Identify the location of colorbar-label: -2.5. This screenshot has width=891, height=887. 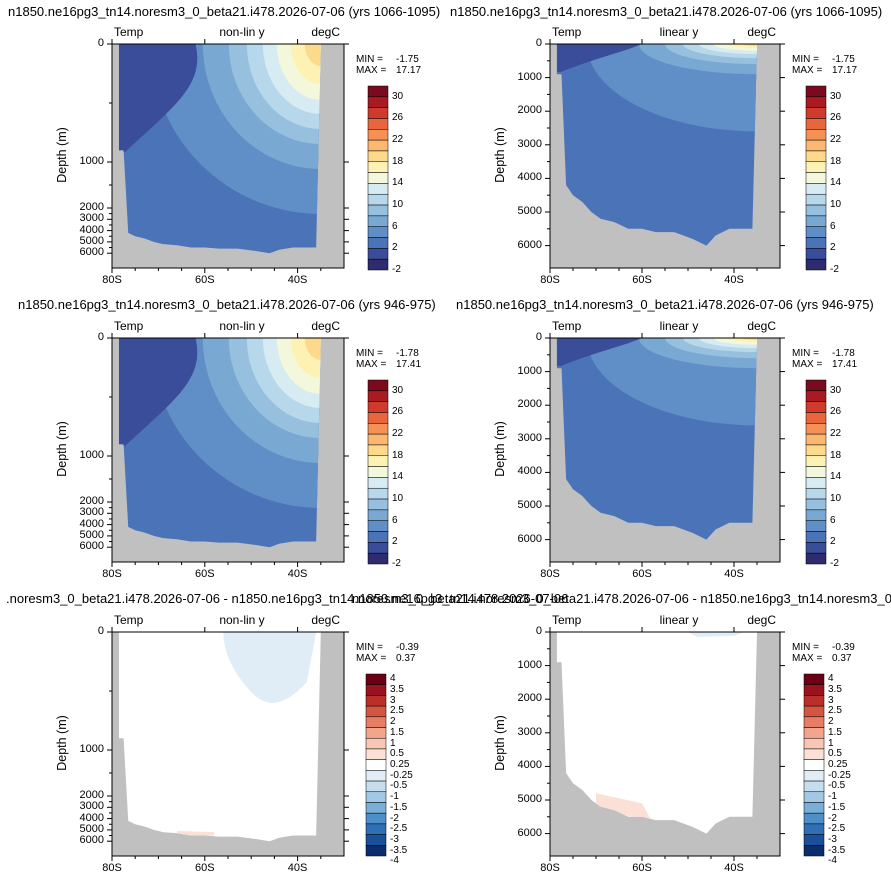
(837, 829).